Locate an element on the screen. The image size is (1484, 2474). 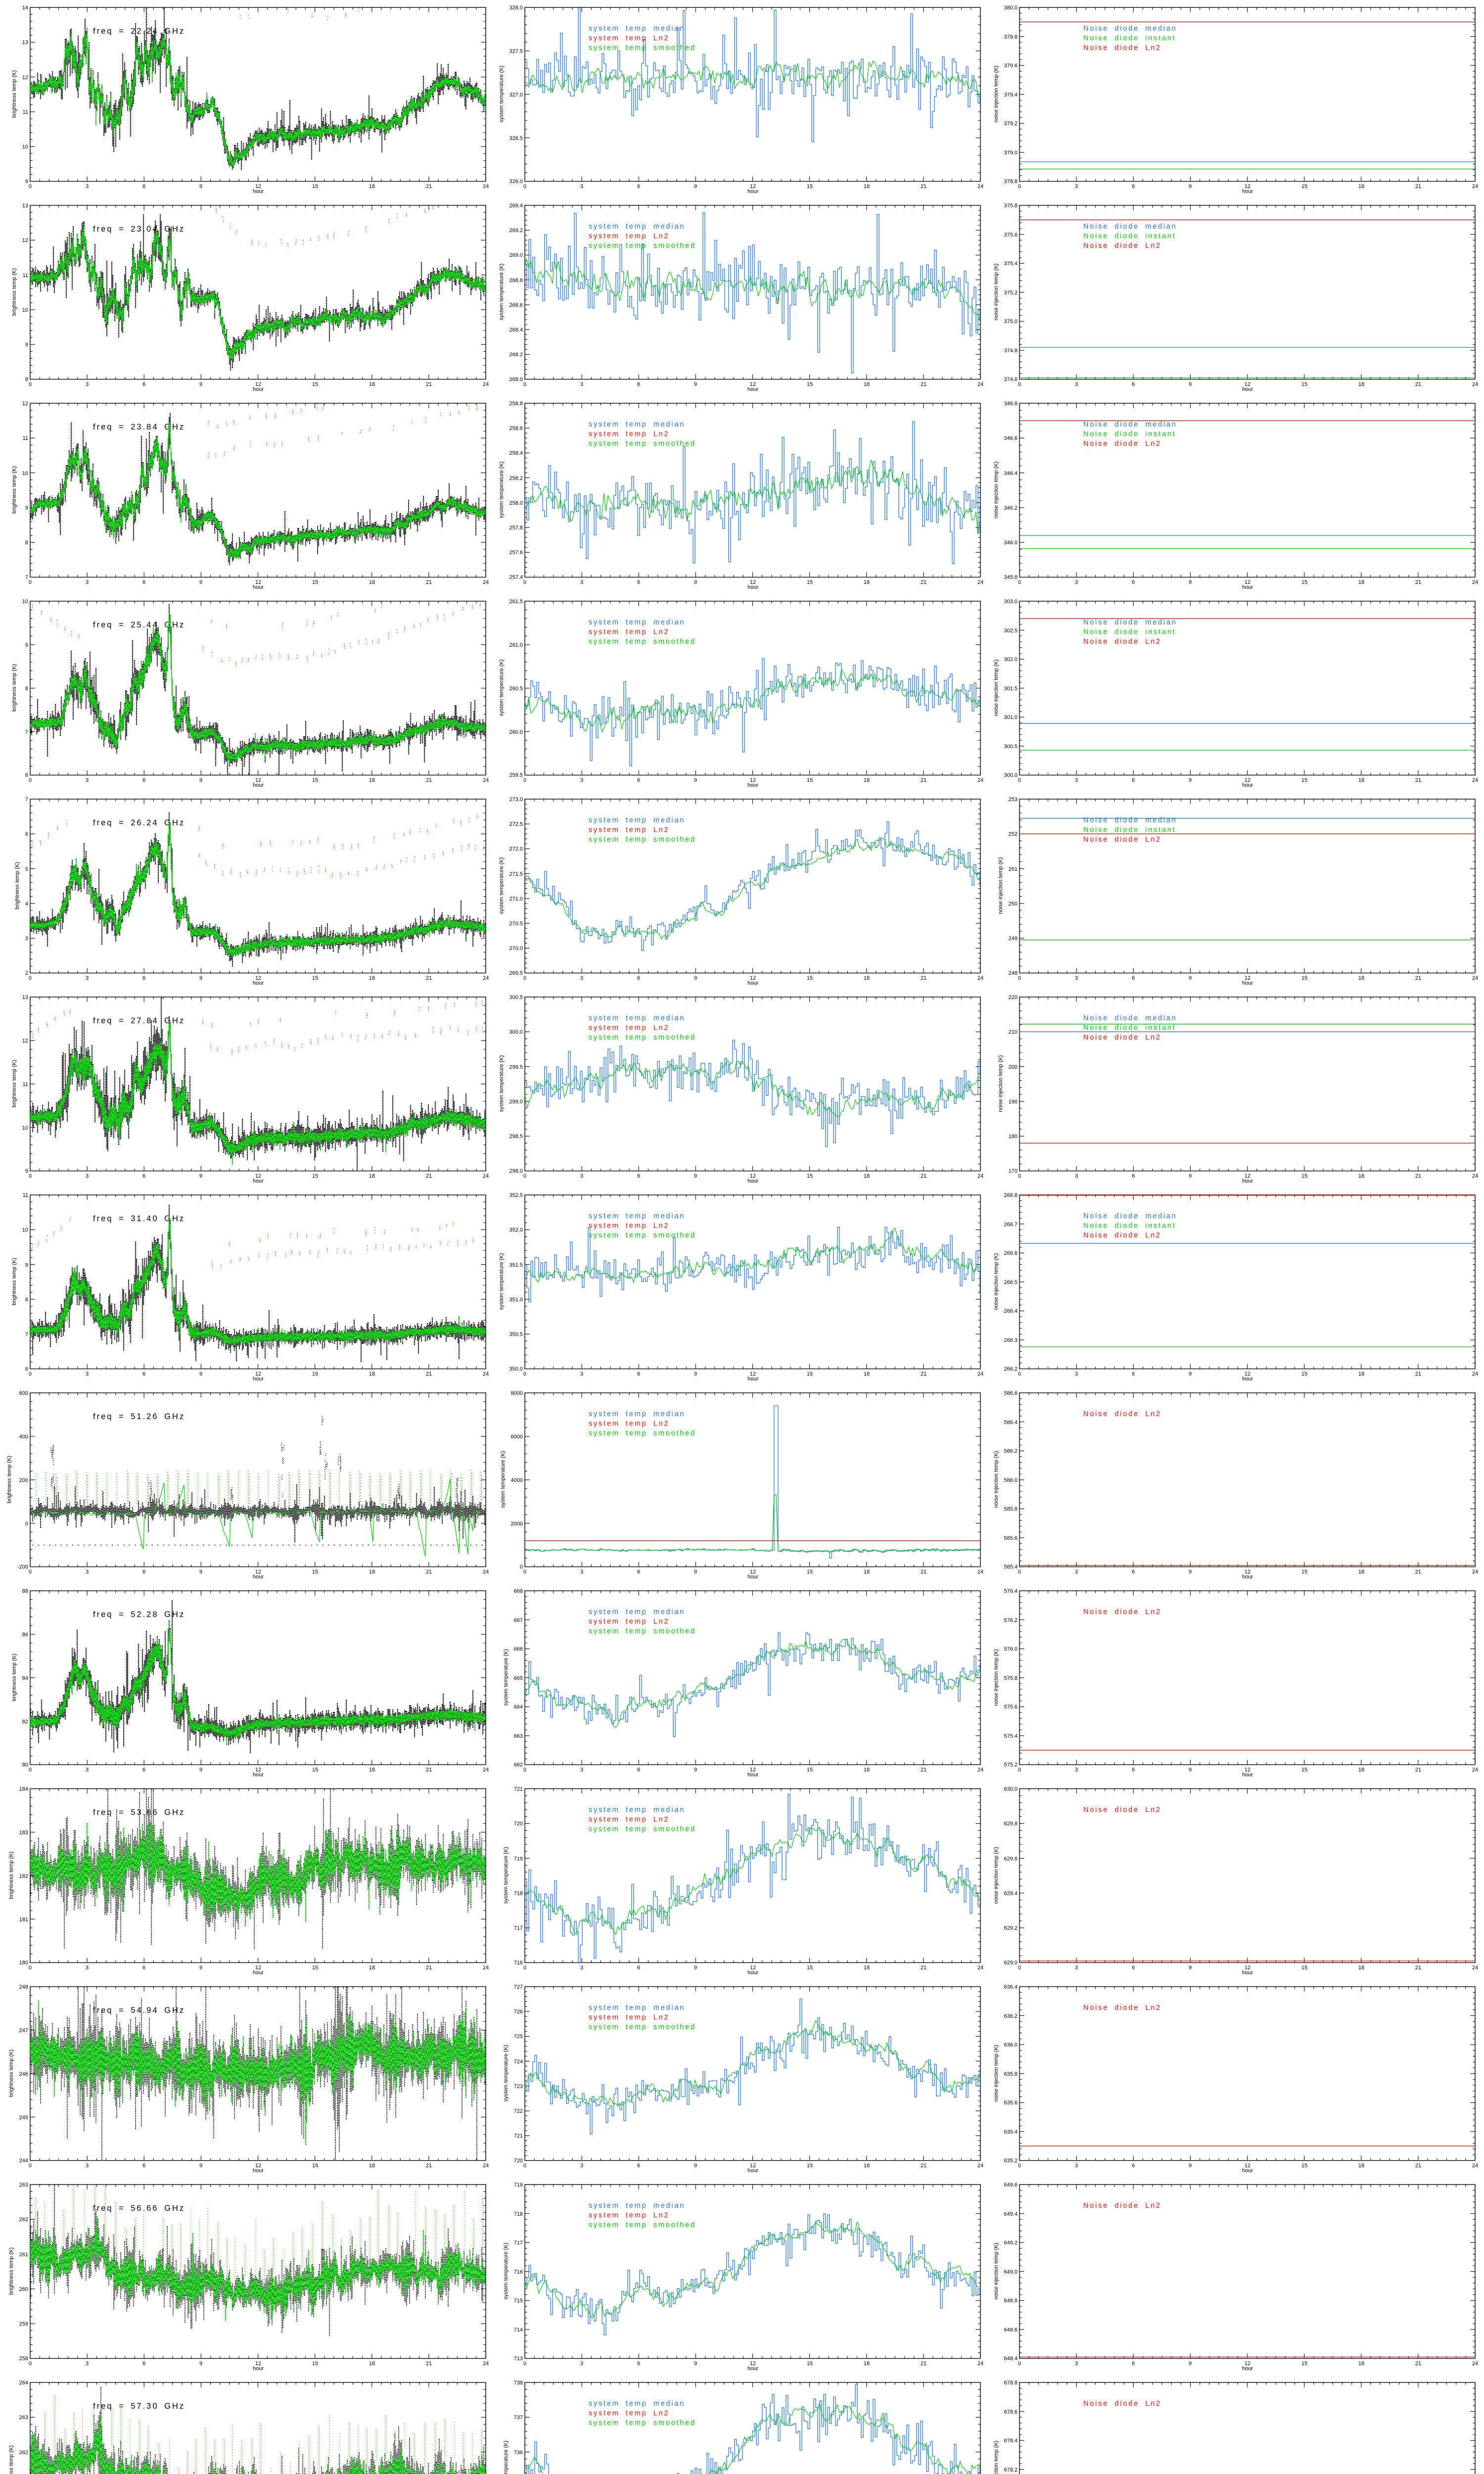
svg-text: 379.6 is located at coordinates (1011, 66).